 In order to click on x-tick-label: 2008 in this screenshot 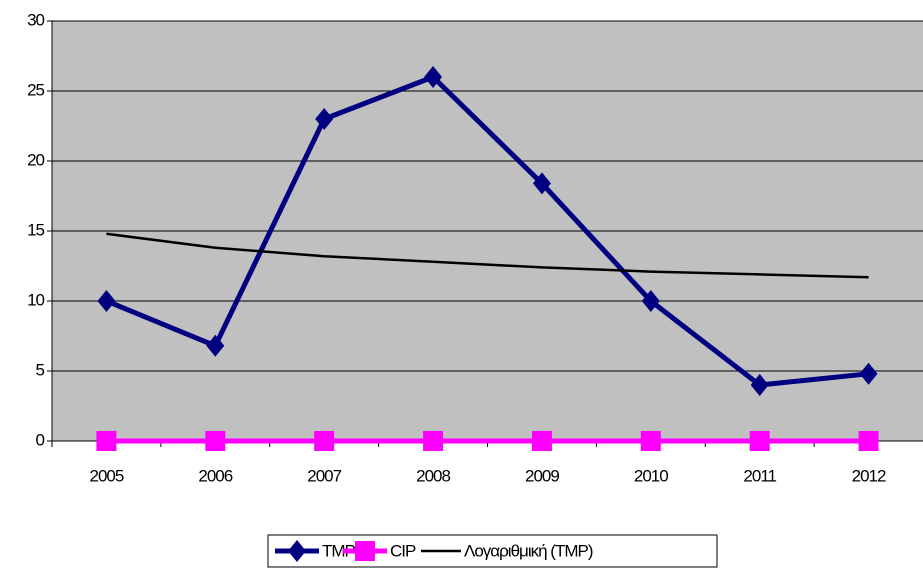, I will do `click(433, 475)`.